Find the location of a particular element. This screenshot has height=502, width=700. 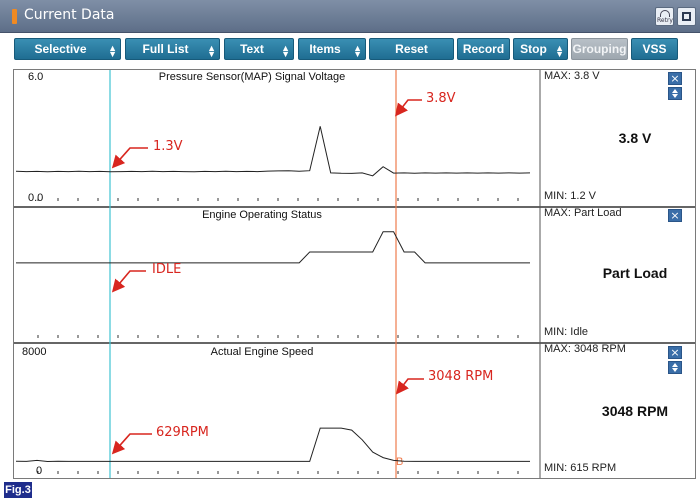

panel1-current-value: 3.8 V is located at coordinates (635, 138).